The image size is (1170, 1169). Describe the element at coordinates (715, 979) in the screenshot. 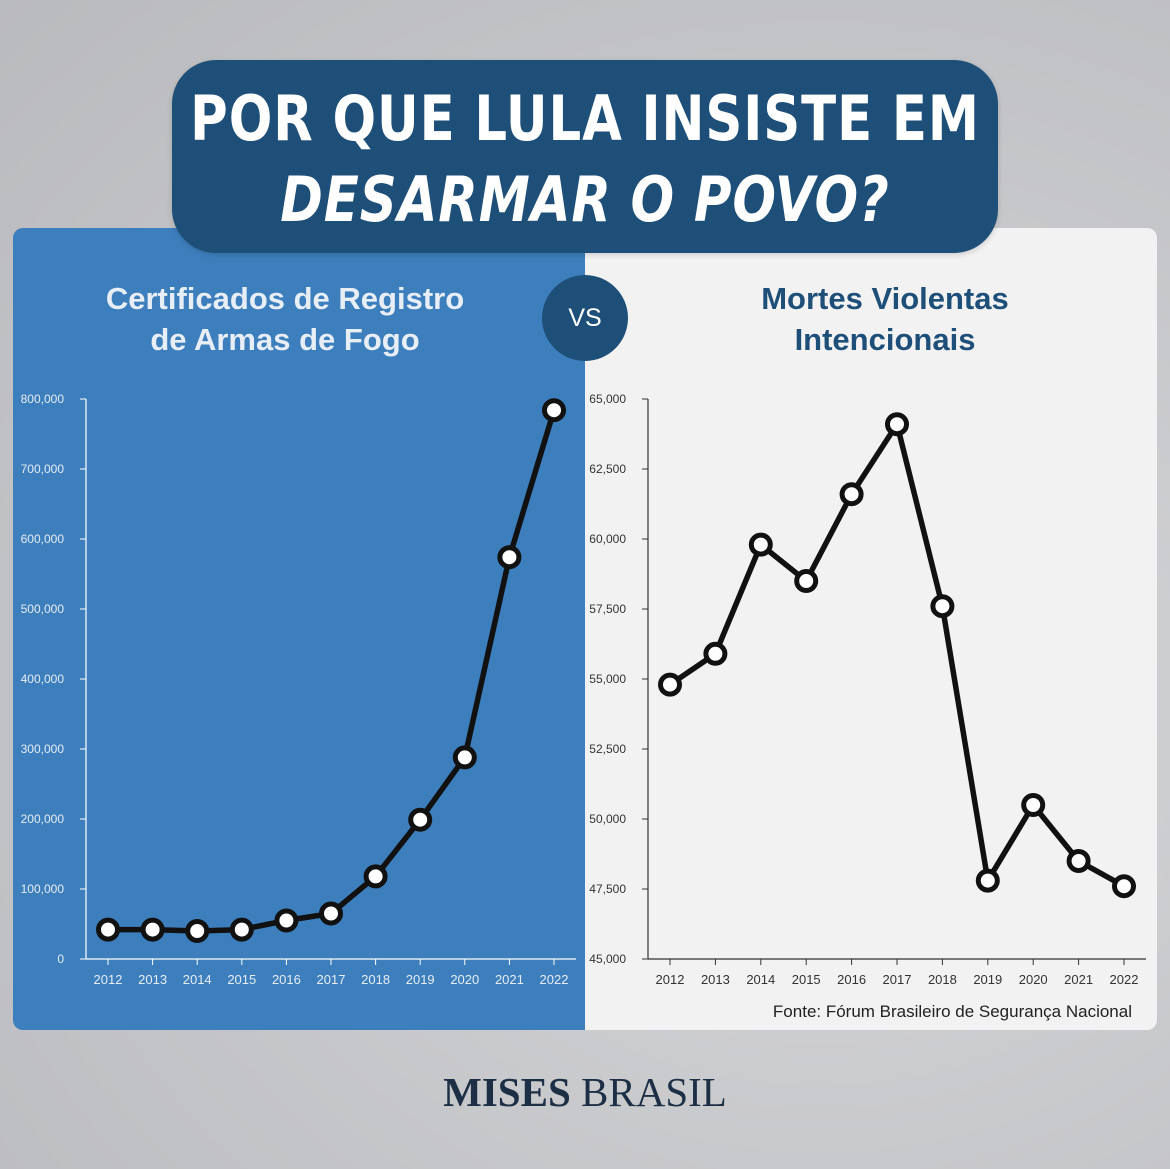

I see `right-x-tick-label: 2013` at that location.